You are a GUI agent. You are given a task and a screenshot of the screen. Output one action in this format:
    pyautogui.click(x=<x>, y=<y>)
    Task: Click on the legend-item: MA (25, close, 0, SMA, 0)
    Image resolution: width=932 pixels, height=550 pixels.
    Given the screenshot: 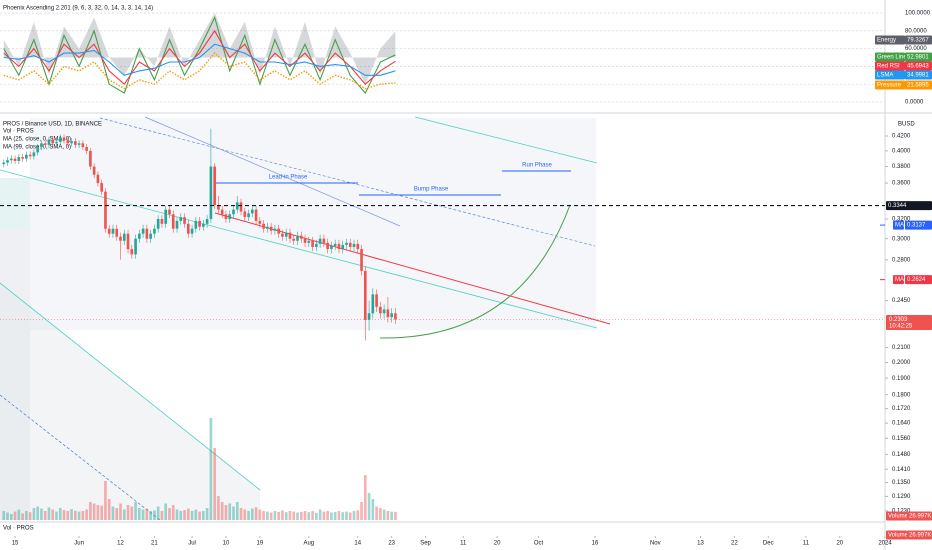 What is the action you would take?
    pyautogui.click(x=37, y=140)
    